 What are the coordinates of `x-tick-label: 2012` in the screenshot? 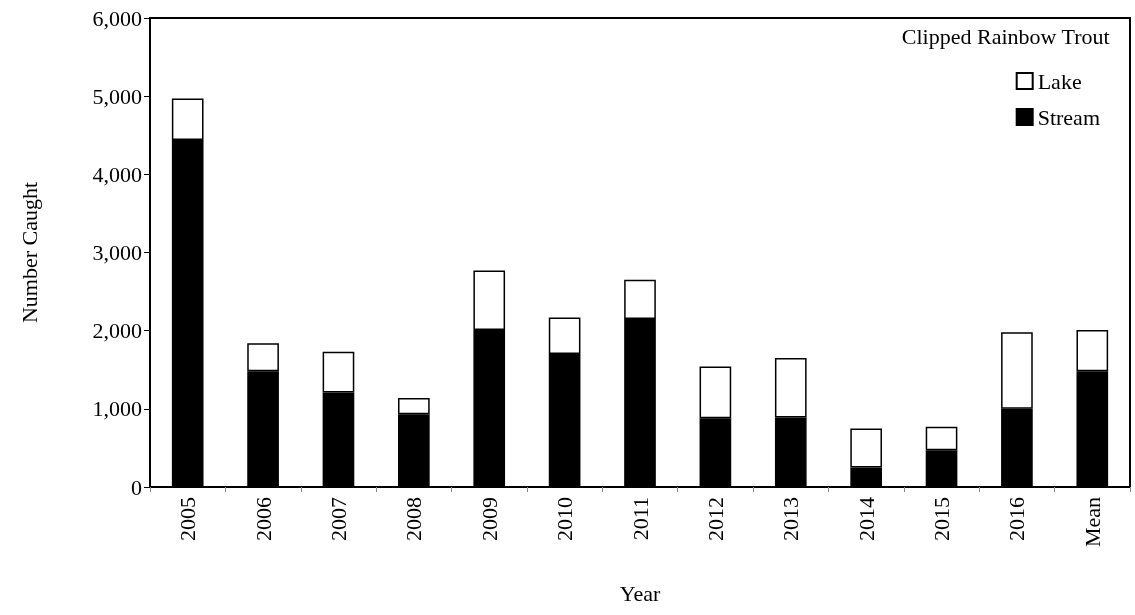 It's located at (715, 519).